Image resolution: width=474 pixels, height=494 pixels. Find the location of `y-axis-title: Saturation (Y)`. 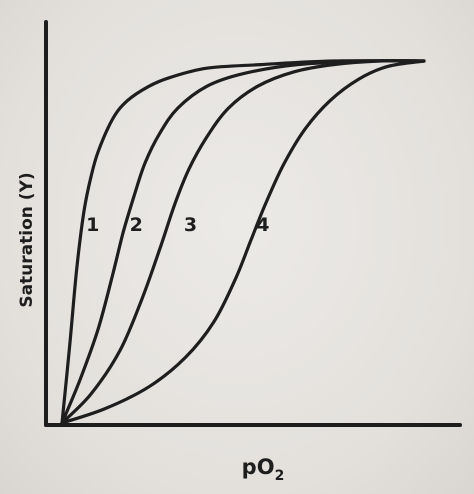

y-axis-title: Saturation (Y) is located at coordinates (27, 239).